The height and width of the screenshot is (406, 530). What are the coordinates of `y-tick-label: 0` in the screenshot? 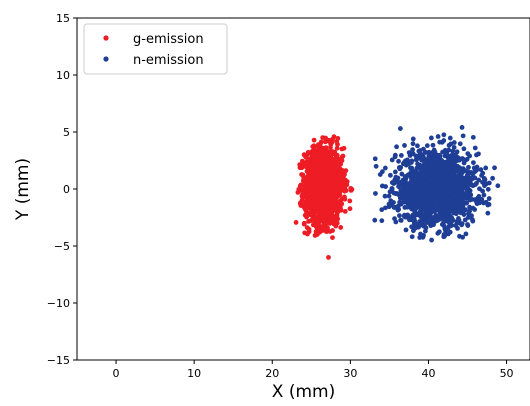 It's located at (66, 189).